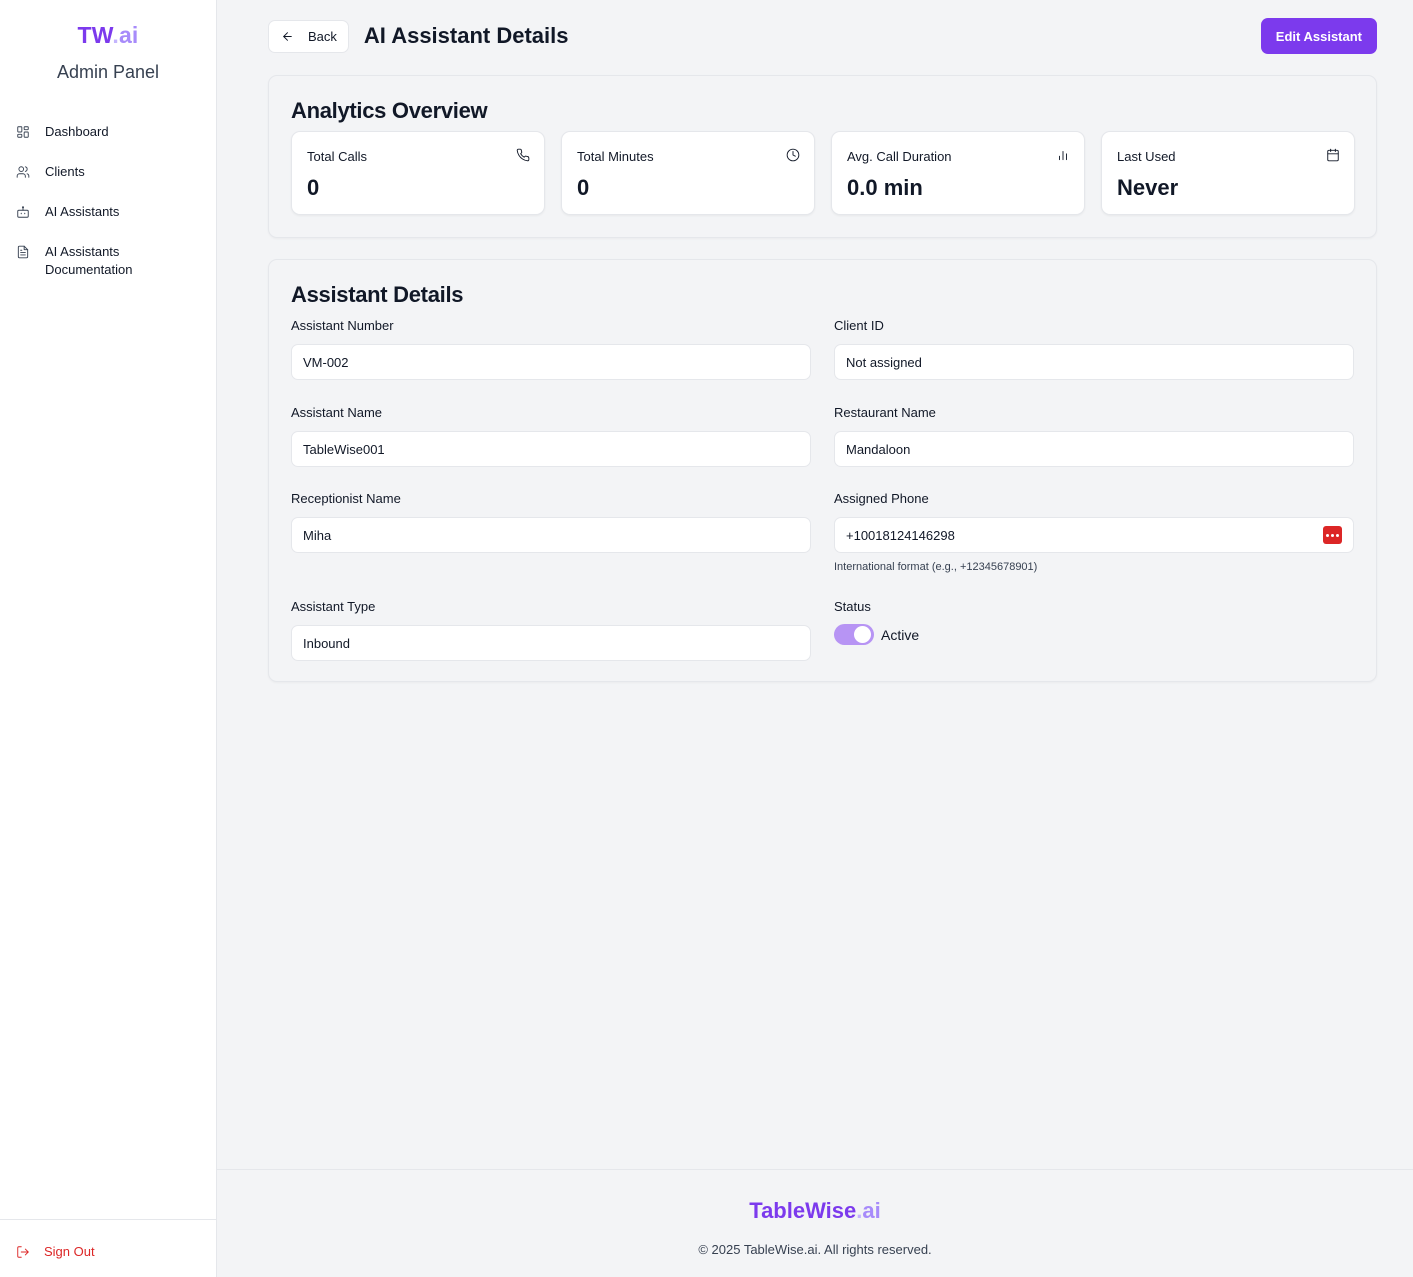 The height and width of the screenshot is (1277, 1413). What do you see at coordinates (23, 1251) in the screenshot?
I see `logout-icon` at bounding box center [23, 1251].